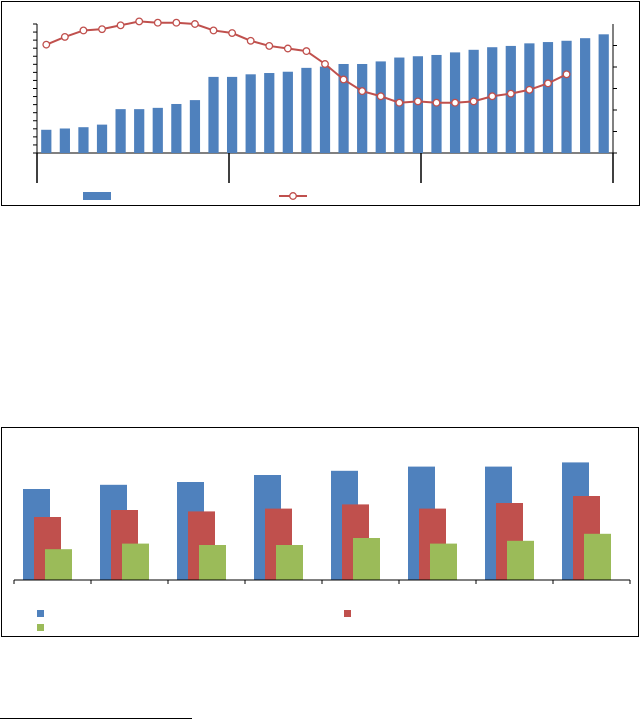 Image resolution: width=642 pixels, height=721 pixels. What do you see at coordinates (293, 196) in the screenshot?
I see `legend-swatch-marker` at bounding box center [293, 196].